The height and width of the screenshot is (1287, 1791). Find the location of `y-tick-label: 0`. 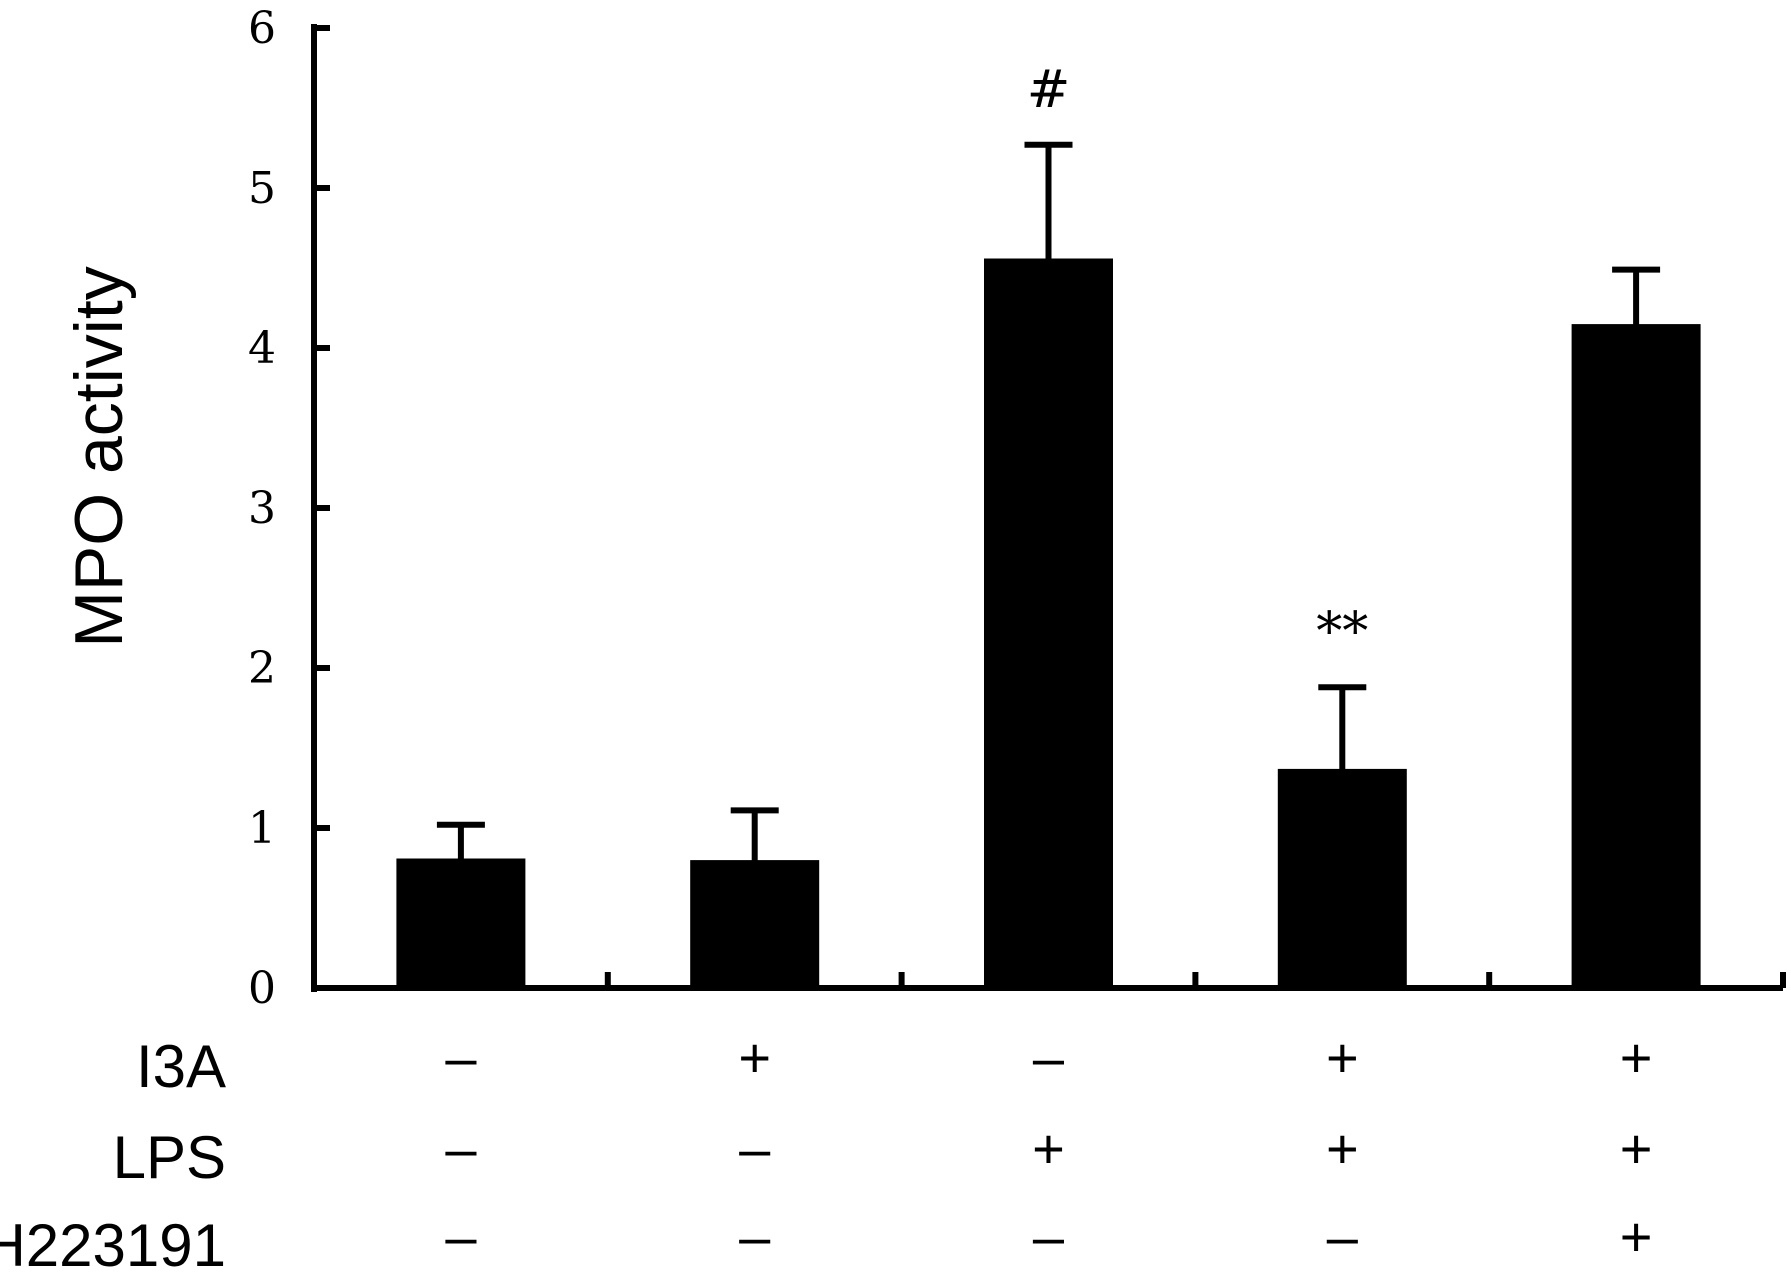

y-tick-label: 0 is located at coordinates (262, 988).